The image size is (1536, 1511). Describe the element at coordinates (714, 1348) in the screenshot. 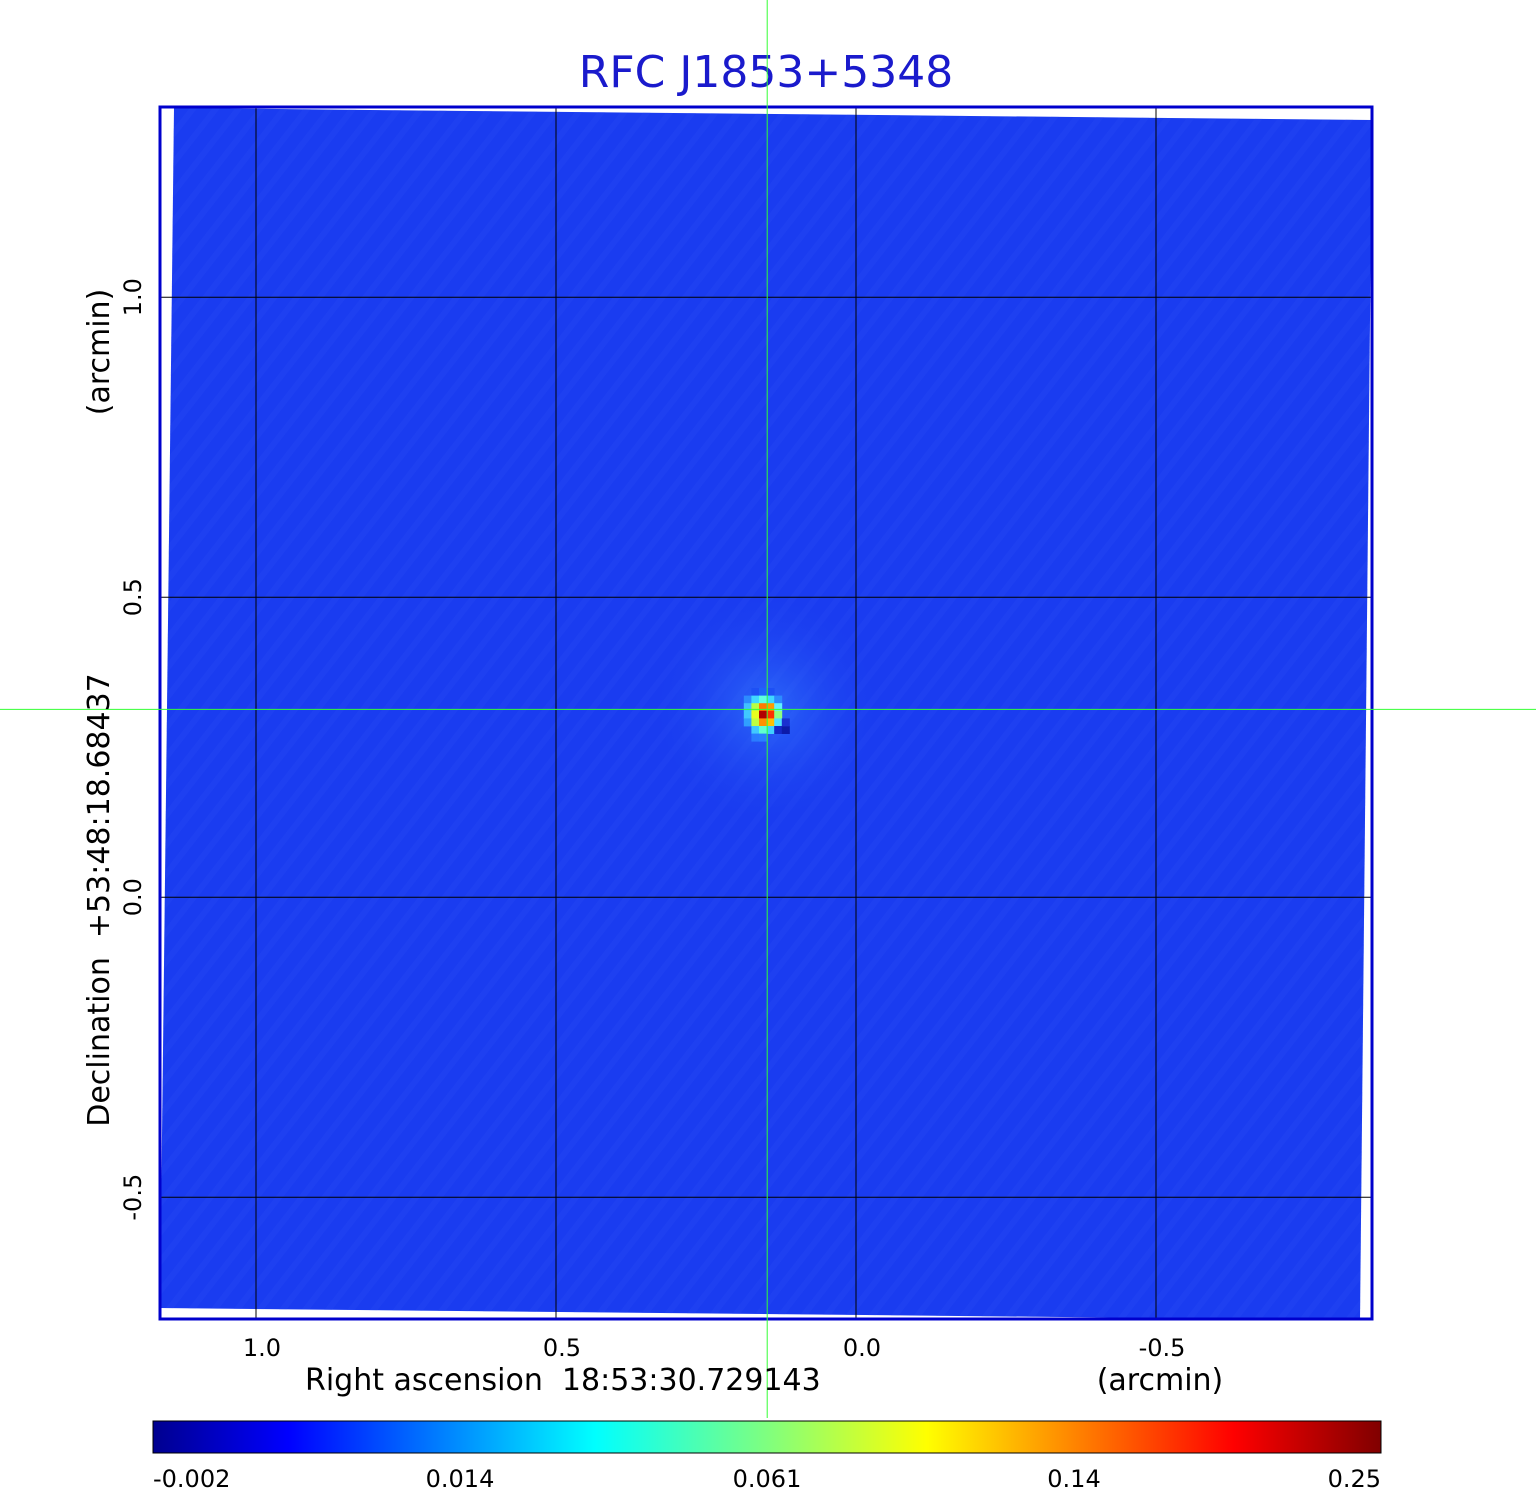

I see `x-tick-labels: 1.0 0.5 0.0 -0.5` at that location.